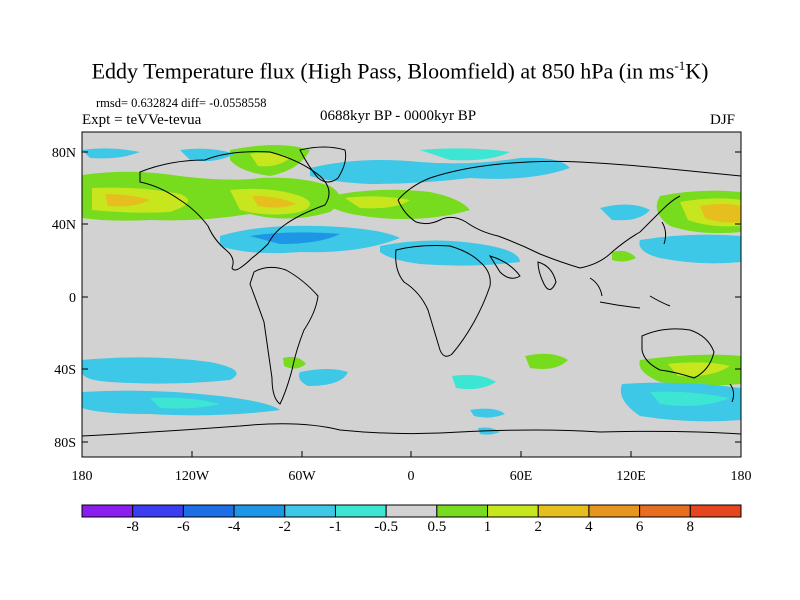  Describe the element at coordinates (538, 527) in the screenshot. I see `colorbar-label: 2` at that location.